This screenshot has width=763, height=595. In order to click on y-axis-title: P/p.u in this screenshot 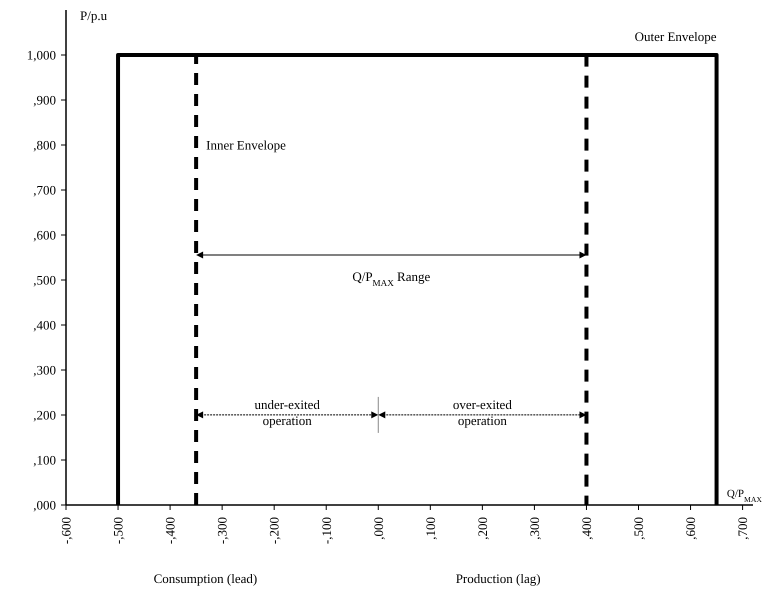, I will do `click(94, 15)`.